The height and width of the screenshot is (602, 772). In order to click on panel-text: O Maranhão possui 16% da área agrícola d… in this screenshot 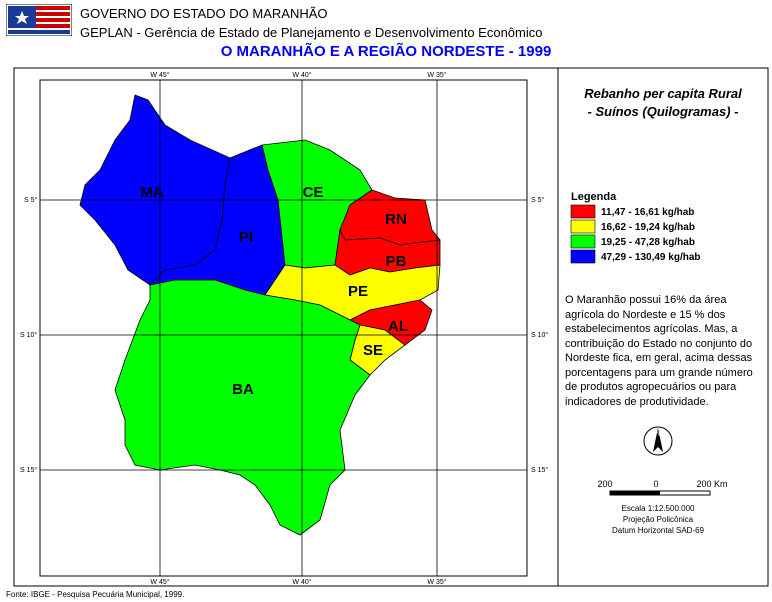, I will do `click(659, 351)`.